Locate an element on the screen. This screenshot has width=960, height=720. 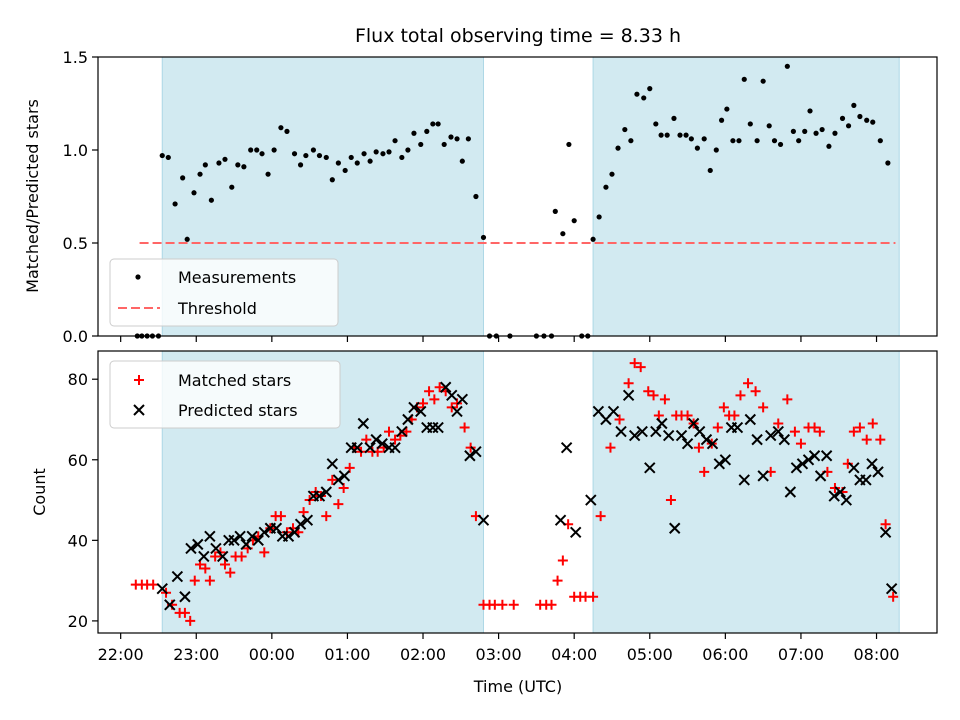
x-tick-label: 05:00 is located at coordinates (650, 654).